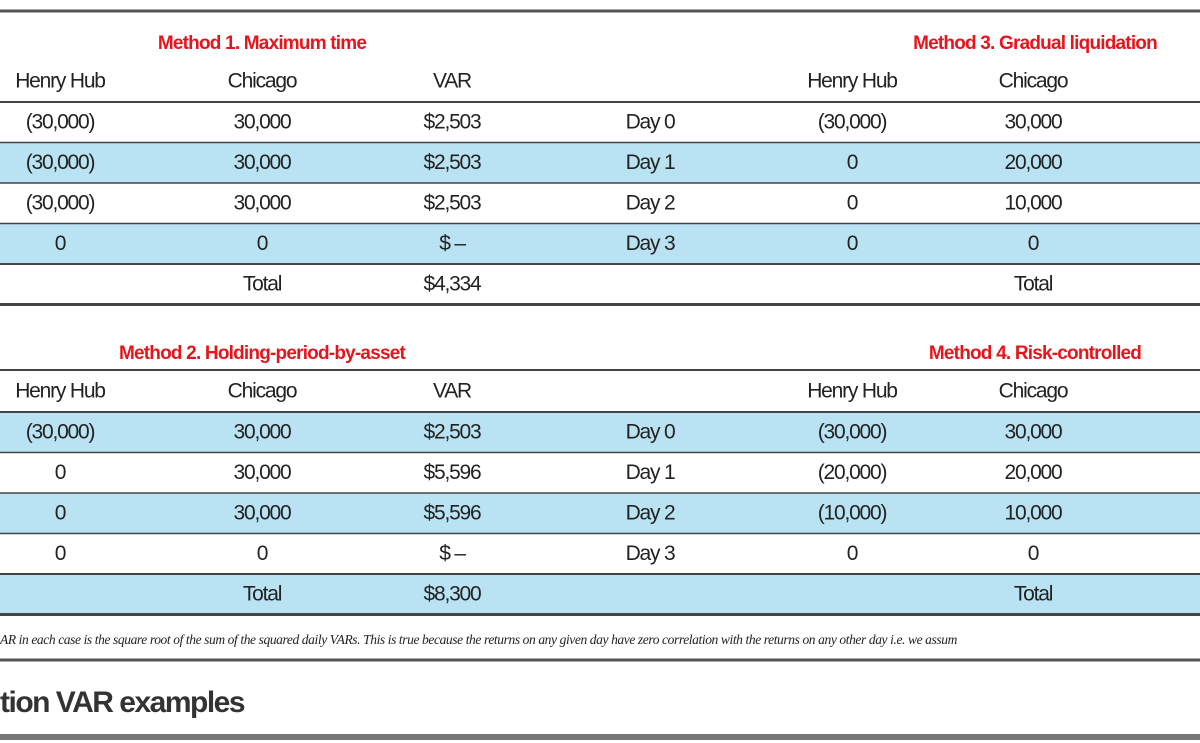 Image resolution: width=1200 pixels, height=743 pixels. What do you see at coordinates (1035, 353) in the screenshot?
I see `method-title: Method 4. Risk-controlled` at bounding box center [1035, 353].